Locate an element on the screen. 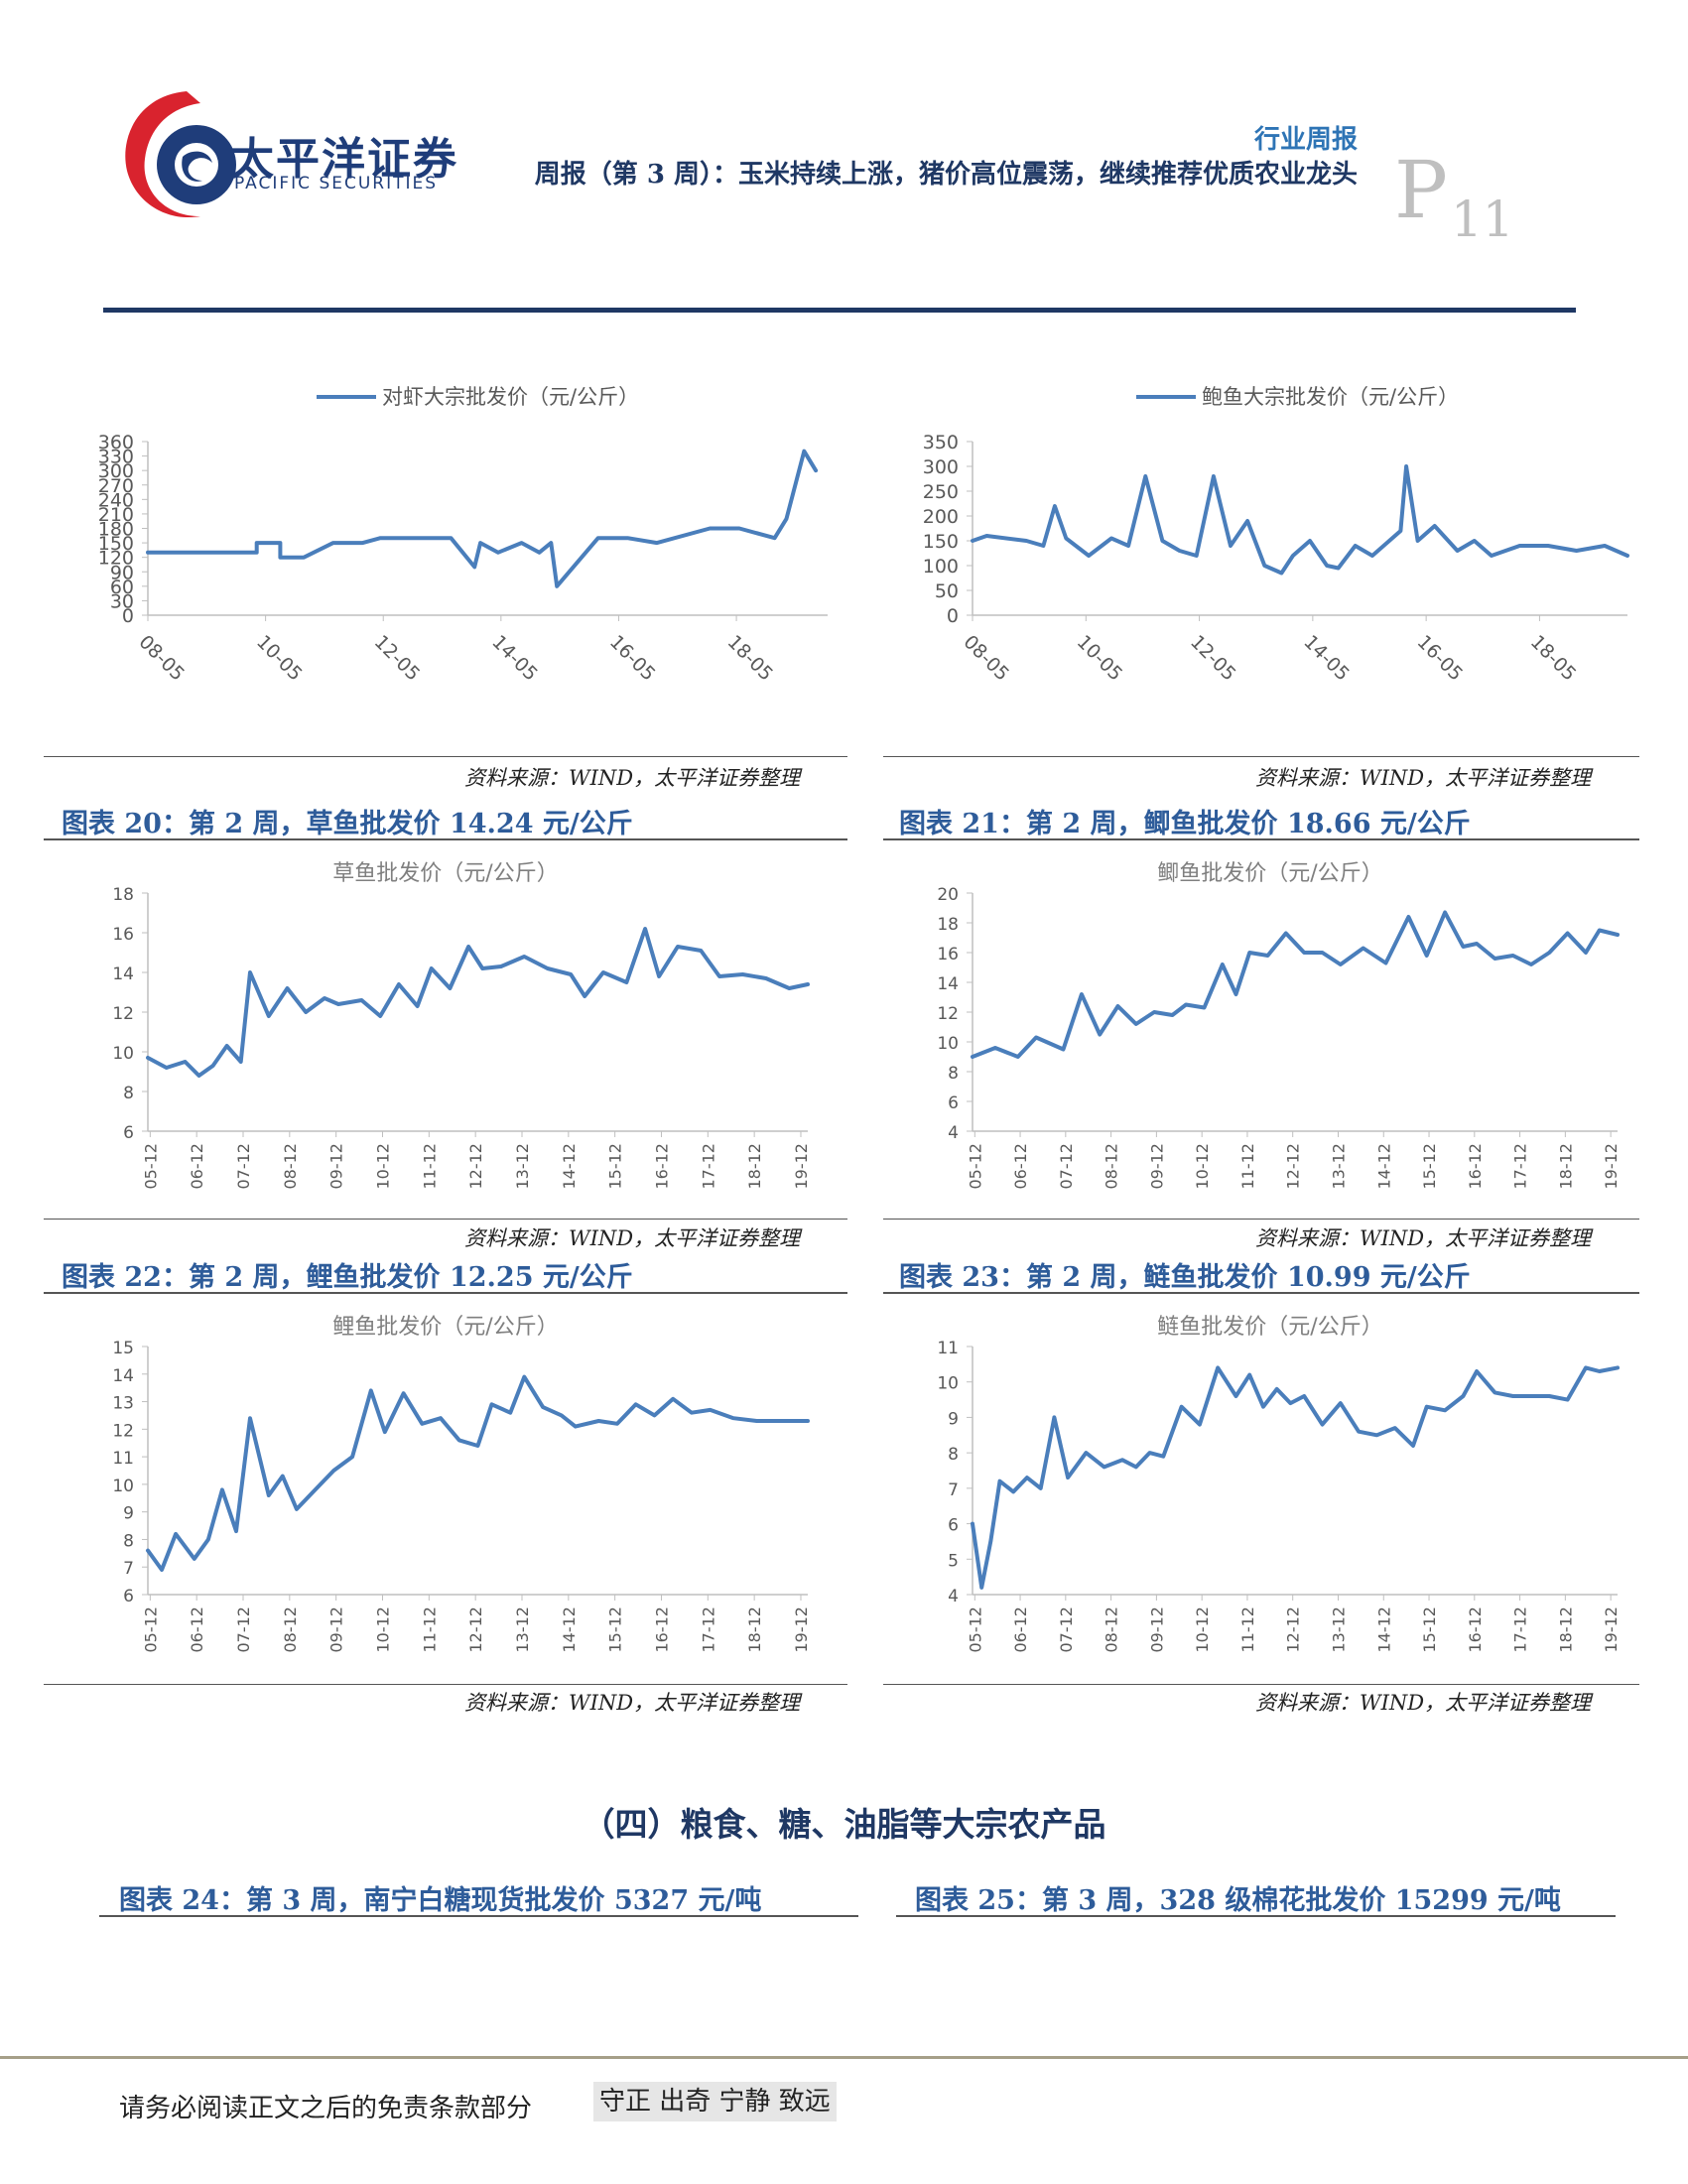 This screenshot has height=2184, width=1688. y-tick-label: 240 is located at coordinates (116, 500).